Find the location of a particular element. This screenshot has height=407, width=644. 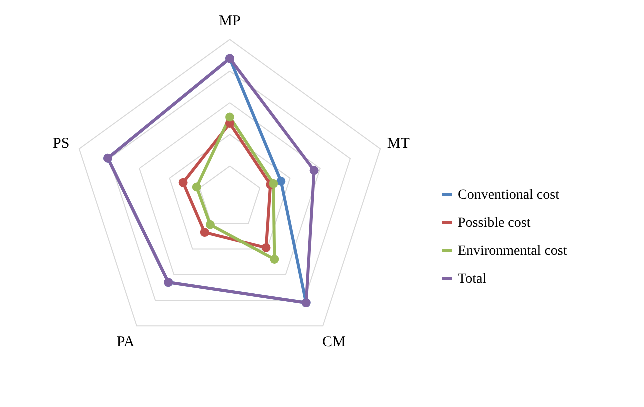

spoke-label: CM is located at coordinates (334, 342).